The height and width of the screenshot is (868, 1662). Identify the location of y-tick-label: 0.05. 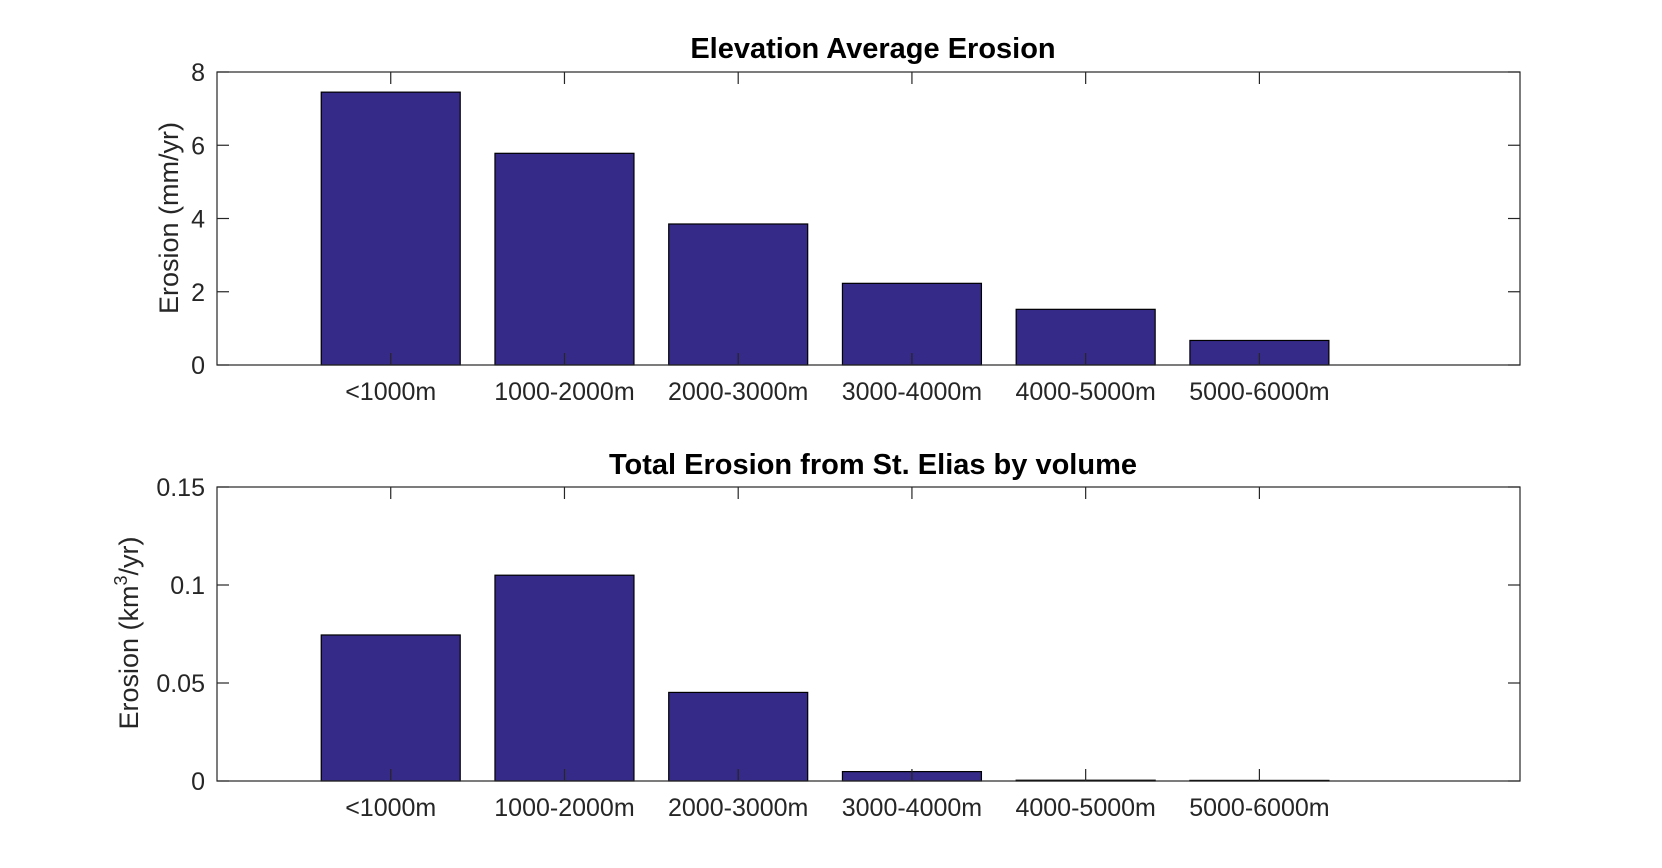
(180, 684).